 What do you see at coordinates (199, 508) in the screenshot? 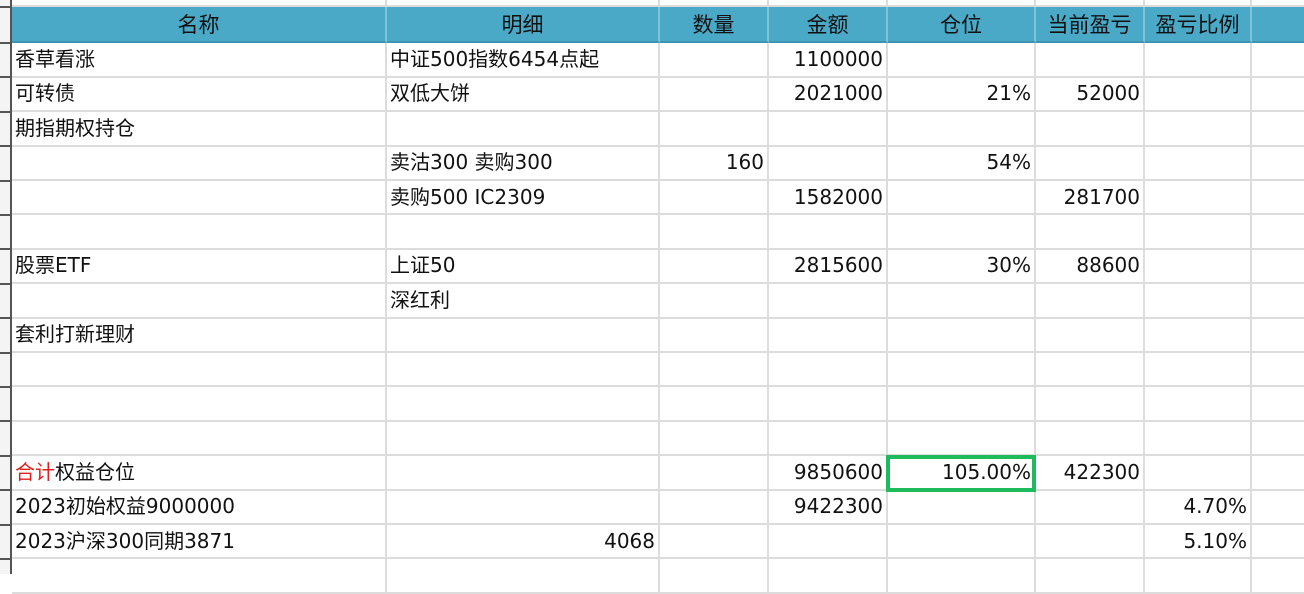
I see `cell-name: 2023初始权益9000000` at bounding box center [199, 508].